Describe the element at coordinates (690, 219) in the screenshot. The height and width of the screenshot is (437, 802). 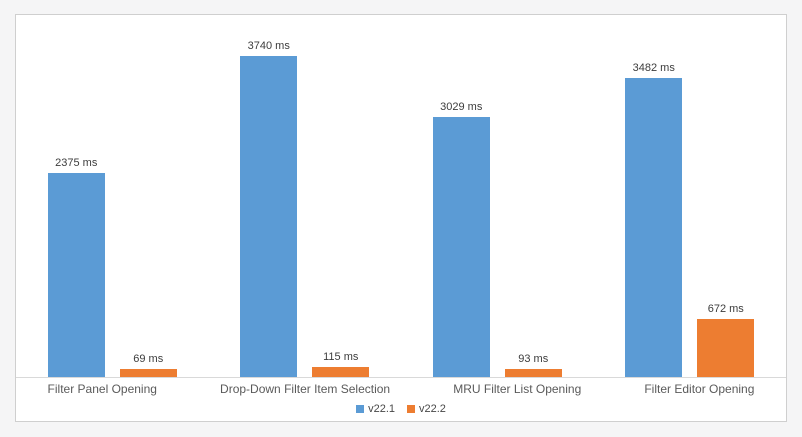
I see `bar-group-filter-editor-opening: 3482 ms 672 ms` at that location.